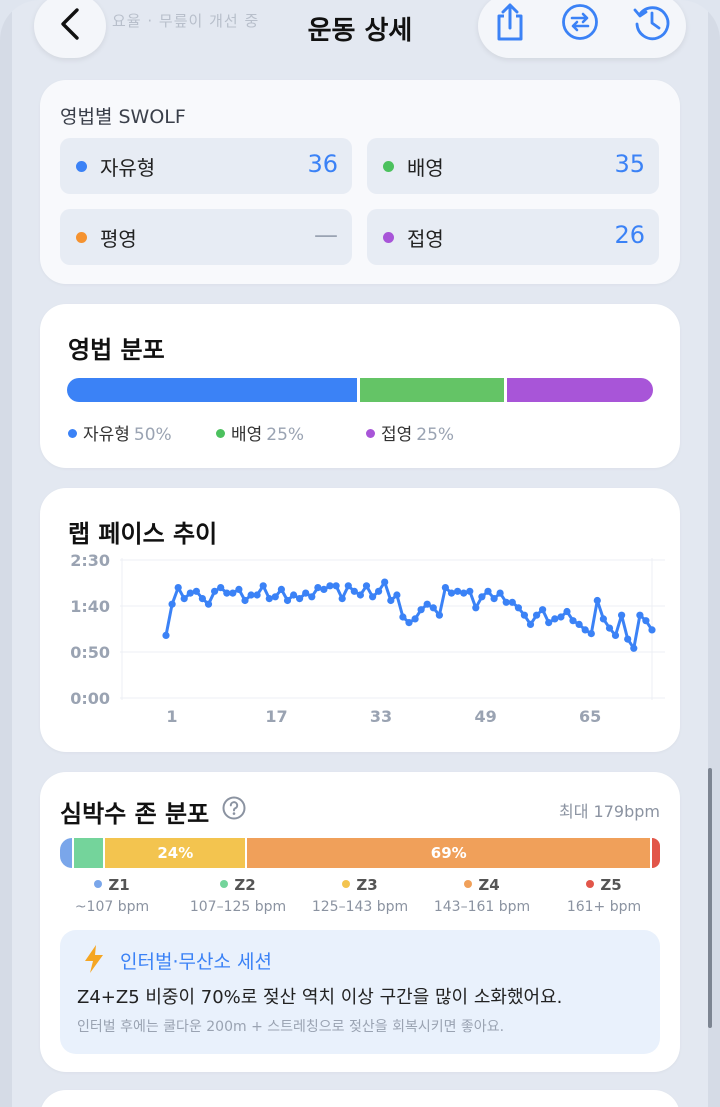  What do you see at coordinates (106, 435) in the screenshot?
I see `legend-label: 자유형` at bounding box center [106, 435].